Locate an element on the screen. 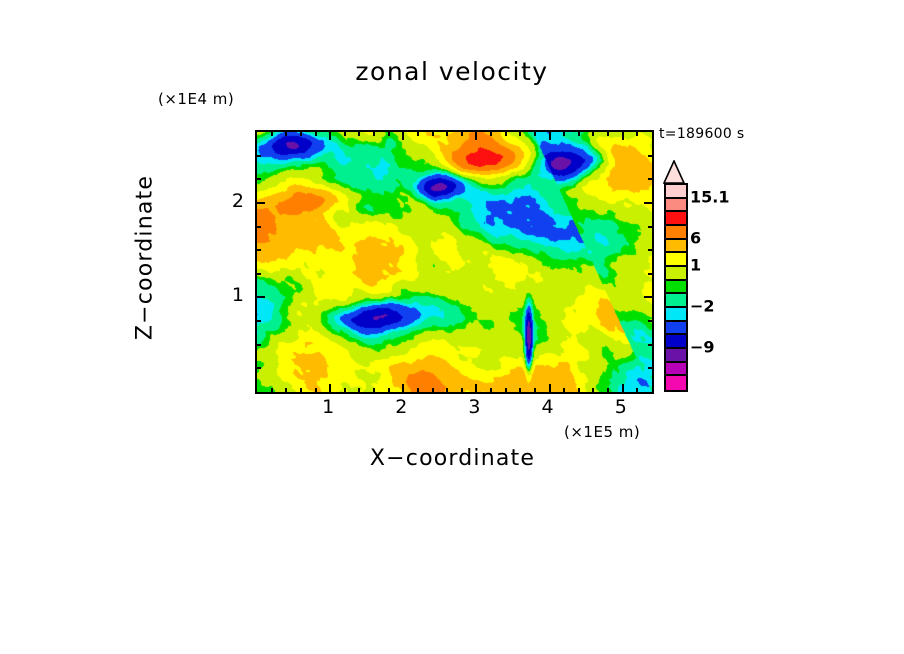  time-annotation: t=189600 s is located at coordinates (702, 134).